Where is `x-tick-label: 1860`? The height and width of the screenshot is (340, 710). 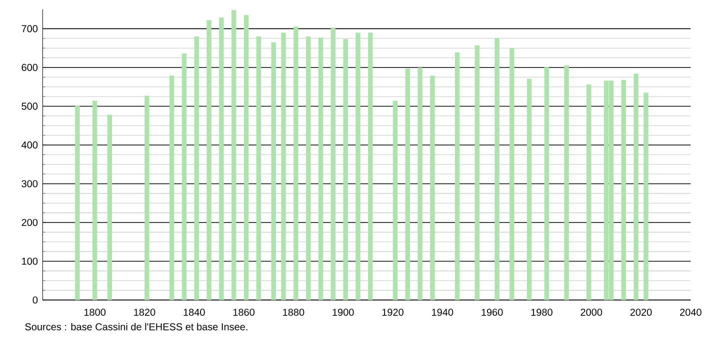 x-tick-label: 1860 is located at coordinates (243, 312).